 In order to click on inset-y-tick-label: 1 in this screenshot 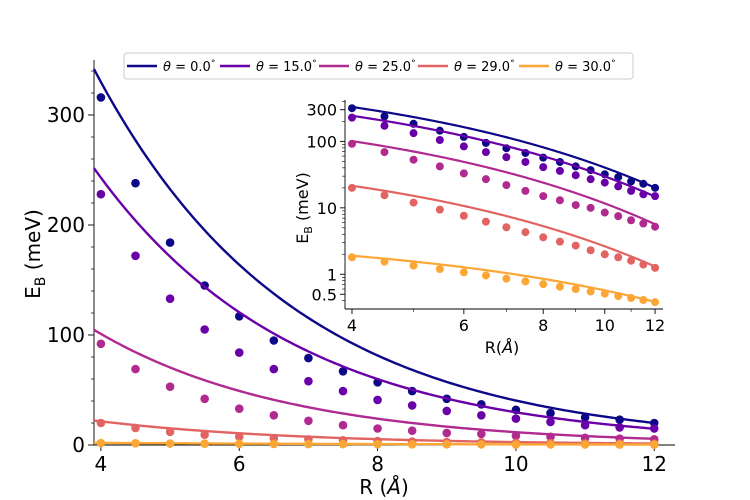, I will do `click(332, 274)`.